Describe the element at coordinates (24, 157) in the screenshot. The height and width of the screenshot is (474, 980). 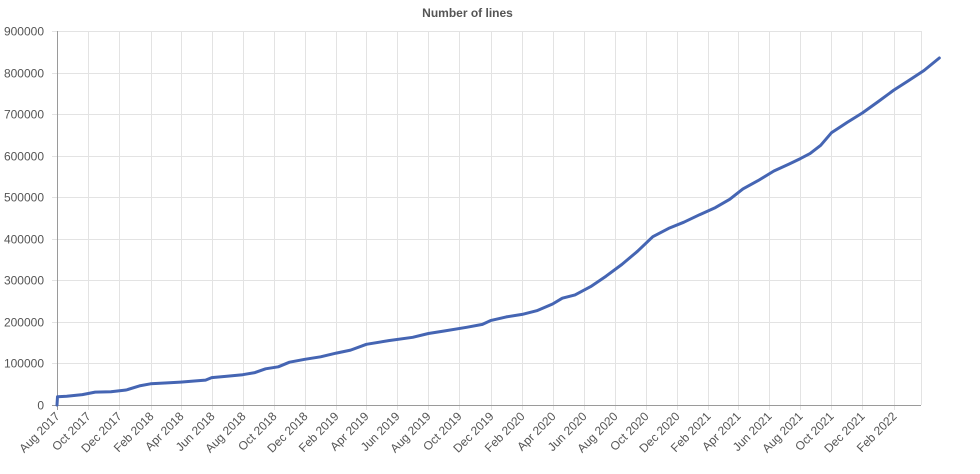
I see `y-tick-label: 600000` at that location.